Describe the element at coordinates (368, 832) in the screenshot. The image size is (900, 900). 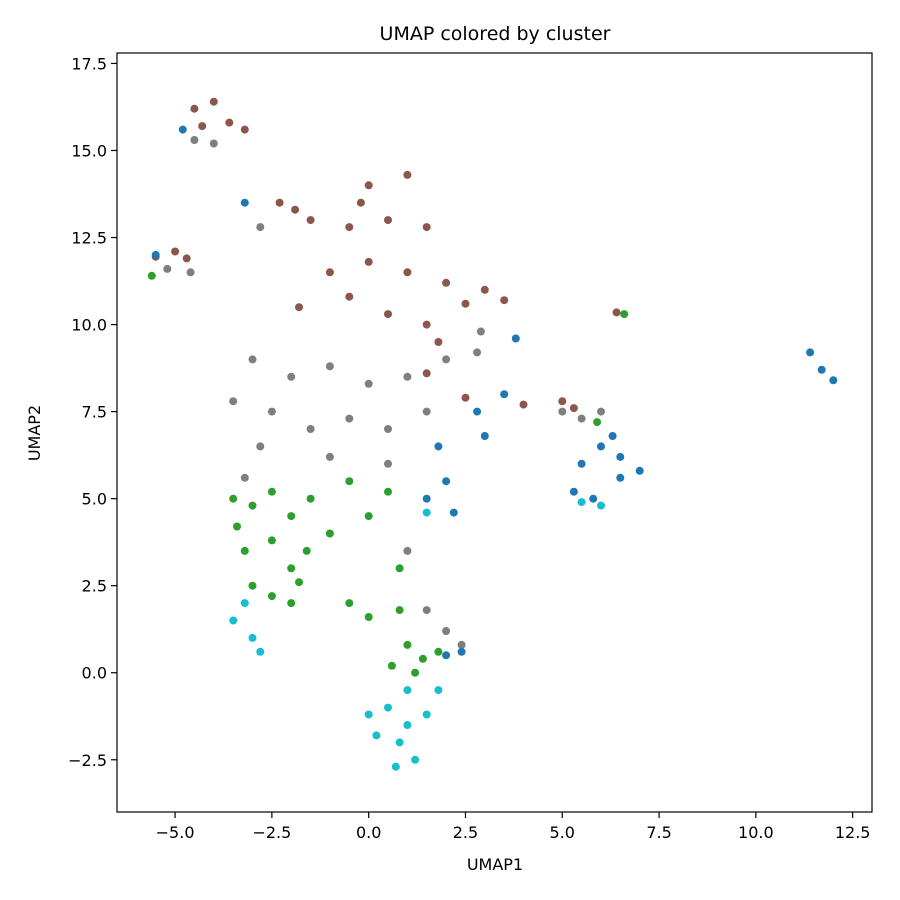
I see `x-tick-label: 0.0` at that location.